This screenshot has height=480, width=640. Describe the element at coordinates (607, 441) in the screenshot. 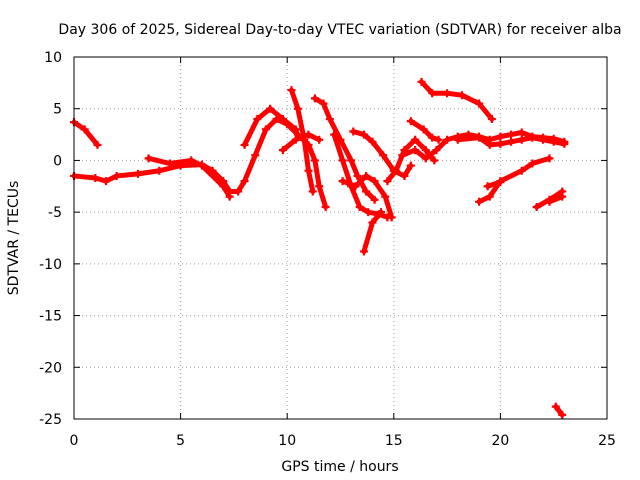

I see `x-tick-label: 25` at that location.